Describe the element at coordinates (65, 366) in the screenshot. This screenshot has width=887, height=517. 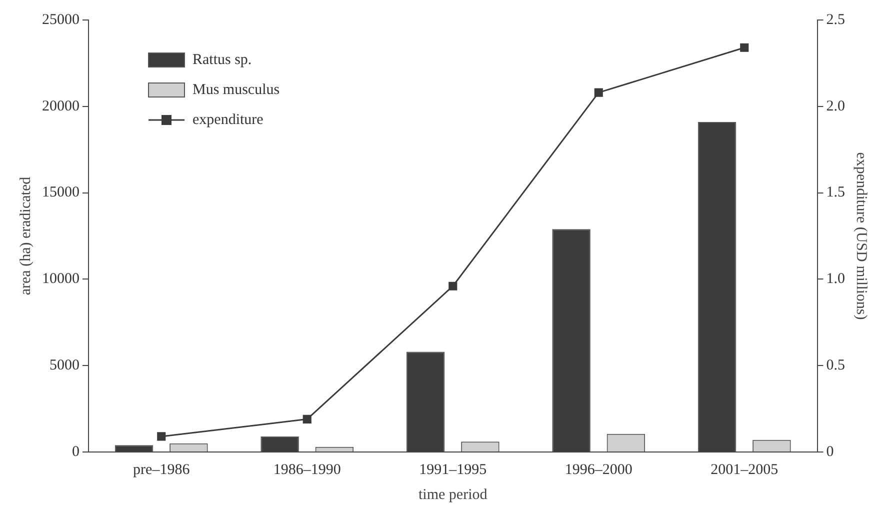
I see `y-tick-label: 5000` at that location.